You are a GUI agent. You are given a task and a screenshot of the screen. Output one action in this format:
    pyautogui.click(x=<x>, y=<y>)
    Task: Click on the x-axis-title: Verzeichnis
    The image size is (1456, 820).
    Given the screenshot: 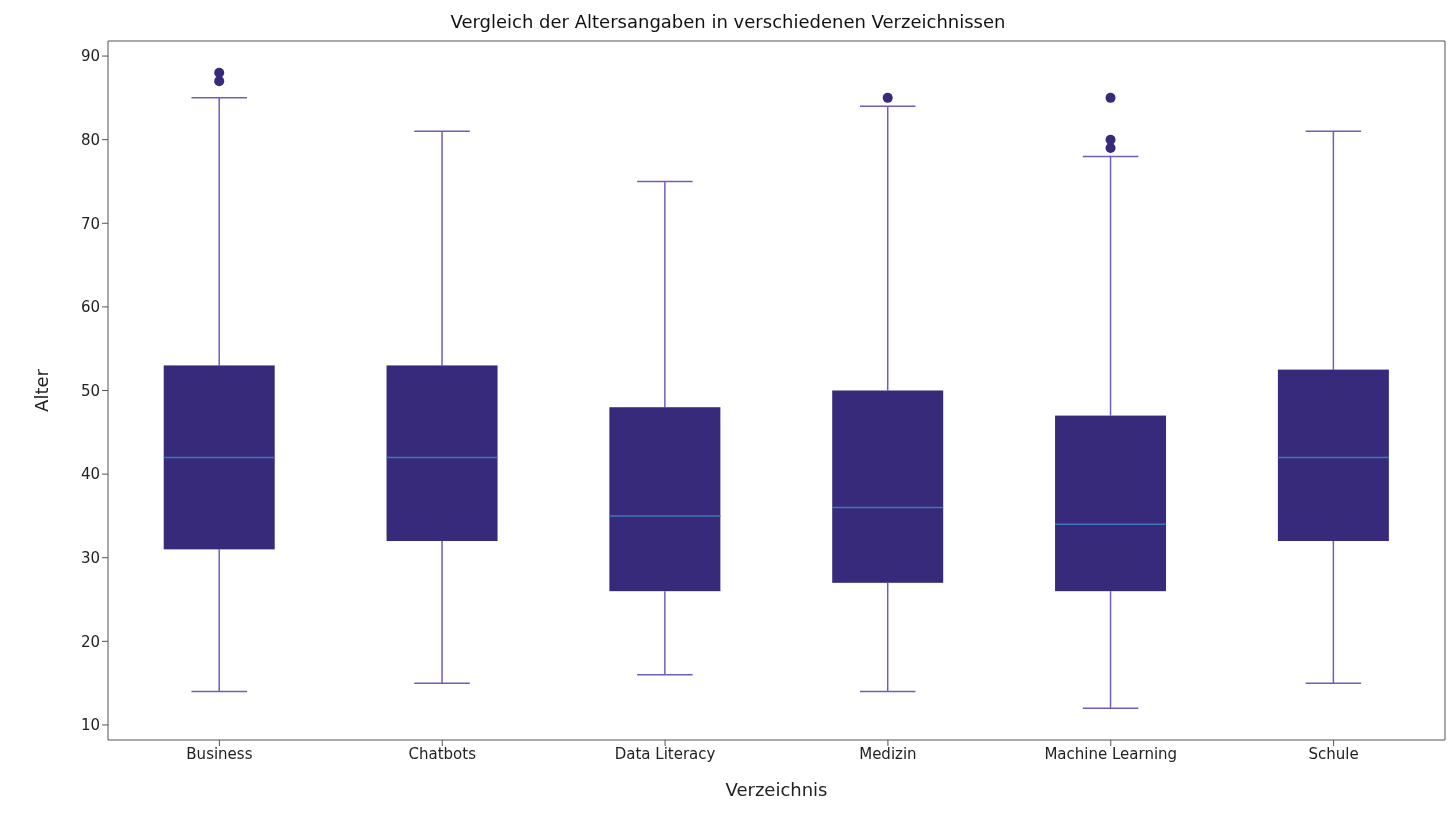 What is the action you would take?
    pyautogui.click(x=776, y=789)
    